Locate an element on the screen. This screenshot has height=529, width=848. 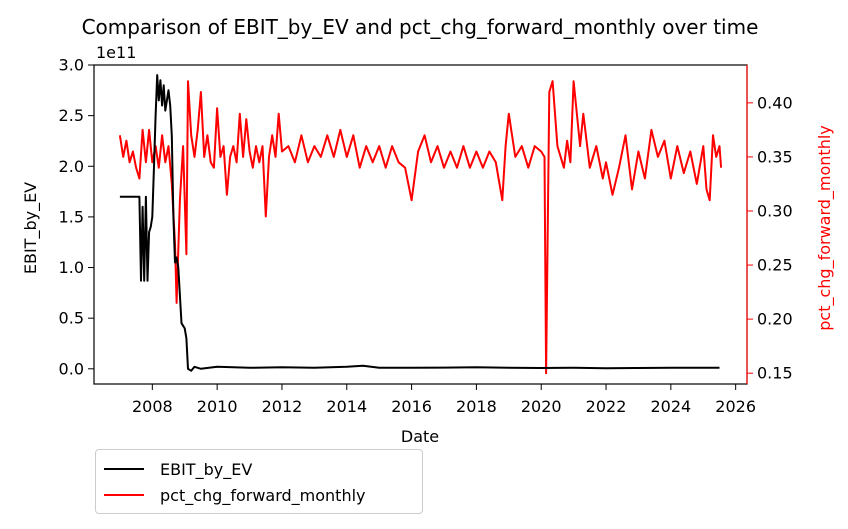
legend-label-pct-chg-forward-monthly: pct_chg_forward_monthly is located at coordinates (263, 495).